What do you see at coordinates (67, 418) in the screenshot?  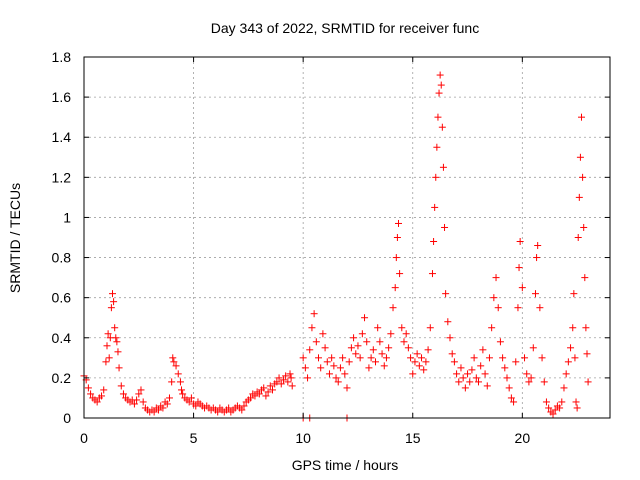 I see `y-tick-label: 0` at bounding box center [67, 418].